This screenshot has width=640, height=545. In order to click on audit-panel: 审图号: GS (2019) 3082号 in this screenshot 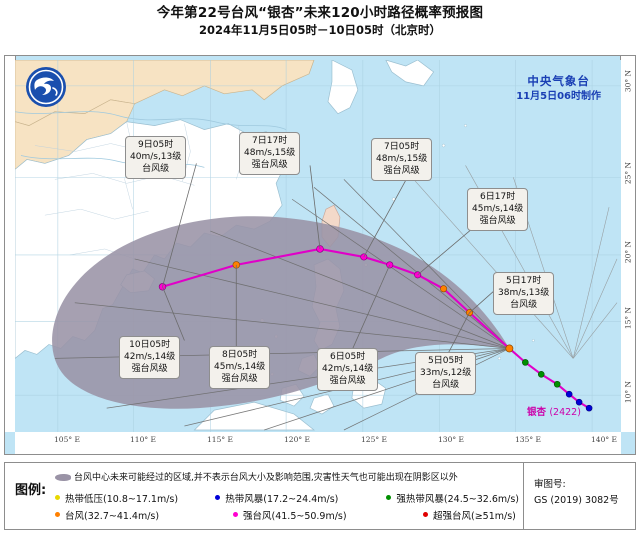, I will do `click(579, 496)`.